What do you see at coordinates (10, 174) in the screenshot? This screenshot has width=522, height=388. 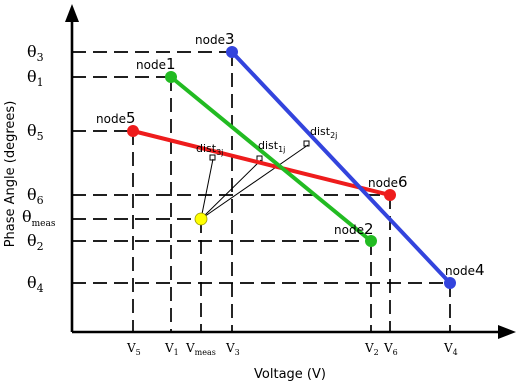 I see `y-axis-title: Phase Angle (degrees)` at bounding box center [10, 174].